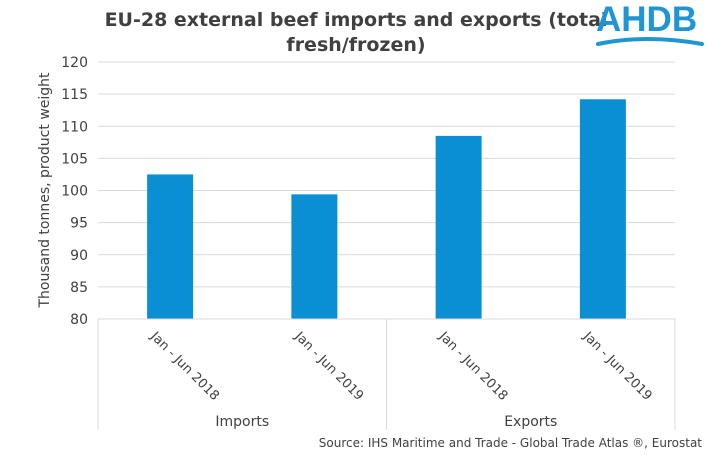 The width and height of the screenshot is (712, 455). I want to click on y-tick-label: 115, so click(74, 95).